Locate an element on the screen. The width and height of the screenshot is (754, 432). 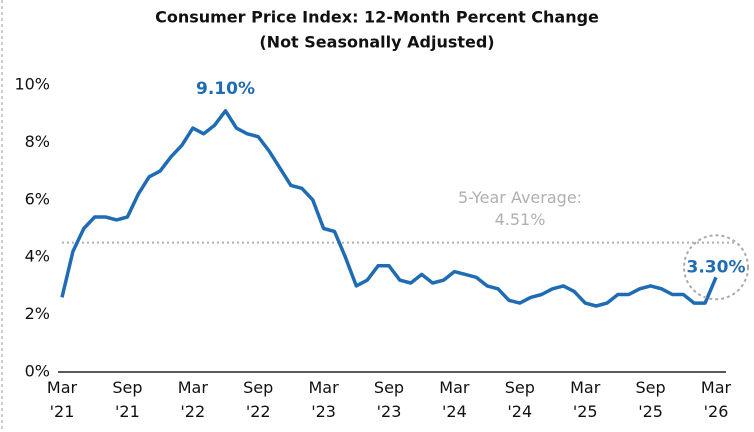
x-tick-label: Mar '21 is located at coordinates (62, 399).